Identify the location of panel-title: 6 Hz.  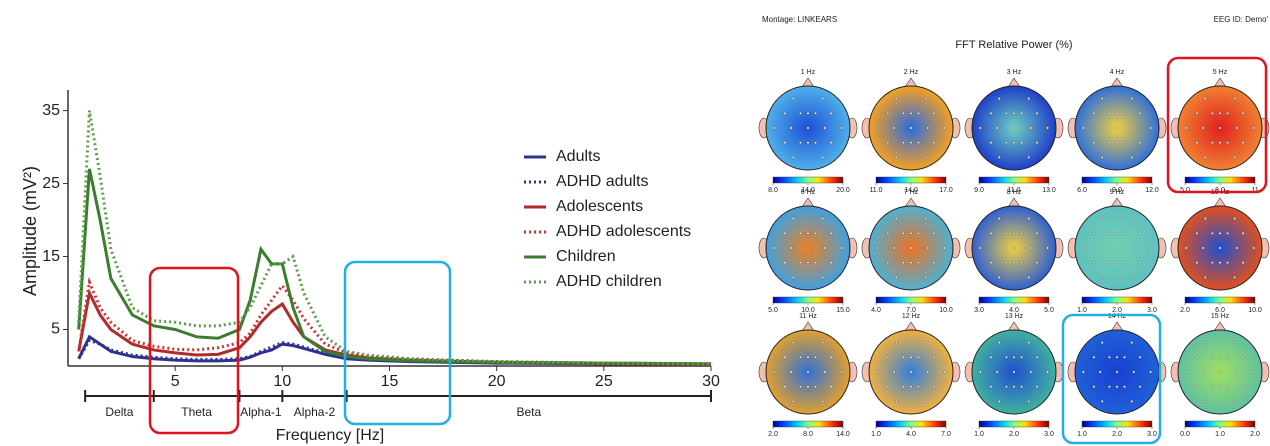
(808, 192).